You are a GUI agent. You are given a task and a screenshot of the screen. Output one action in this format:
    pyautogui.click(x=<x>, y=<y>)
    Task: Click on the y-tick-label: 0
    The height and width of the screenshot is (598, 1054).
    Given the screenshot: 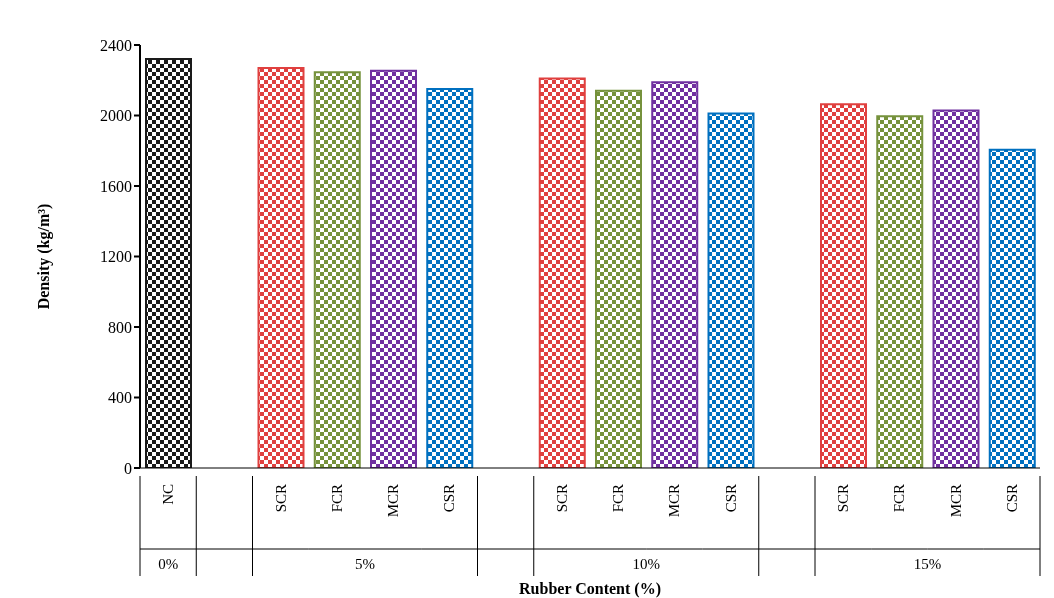 What is the action you would take?
    pyautogui.click(x=128, y=468)
    